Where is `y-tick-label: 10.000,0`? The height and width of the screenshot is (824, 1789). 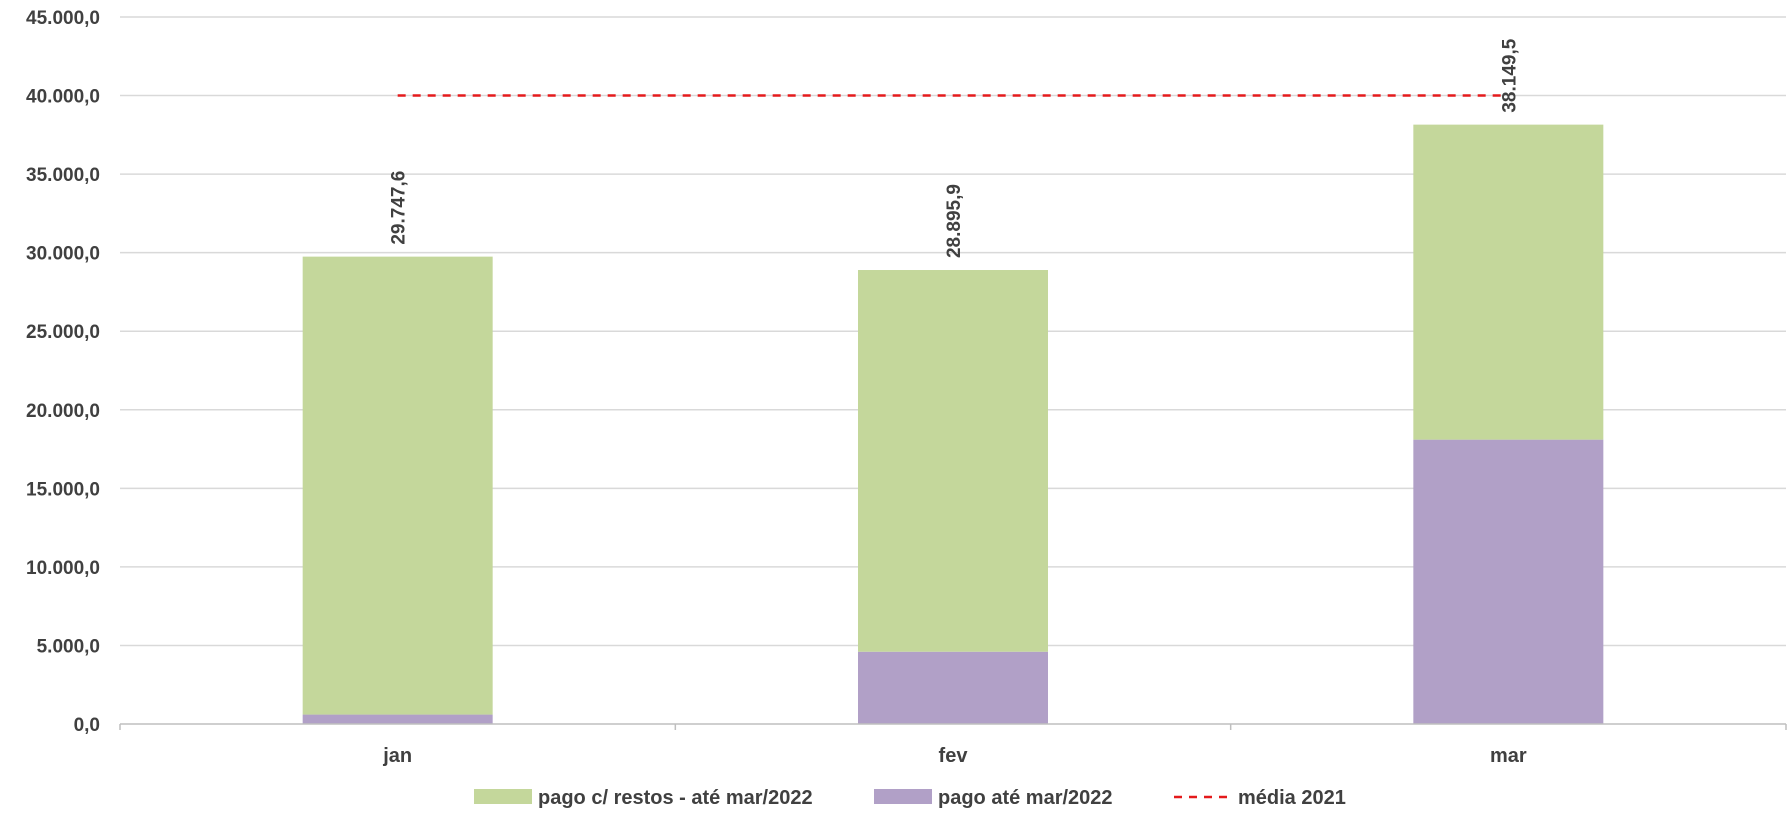 y-tick-label: 10.000,0 is located at coordinates (63, 568).